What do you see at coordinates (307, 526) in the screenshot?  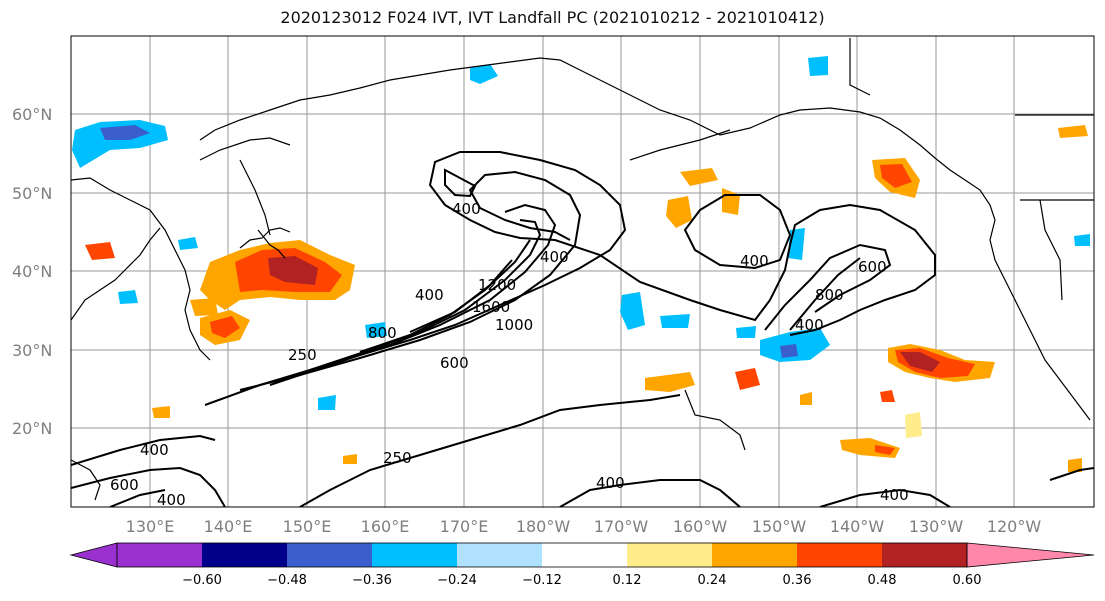 I see `lon-label: 150°E` at bounding box center [307, 526].